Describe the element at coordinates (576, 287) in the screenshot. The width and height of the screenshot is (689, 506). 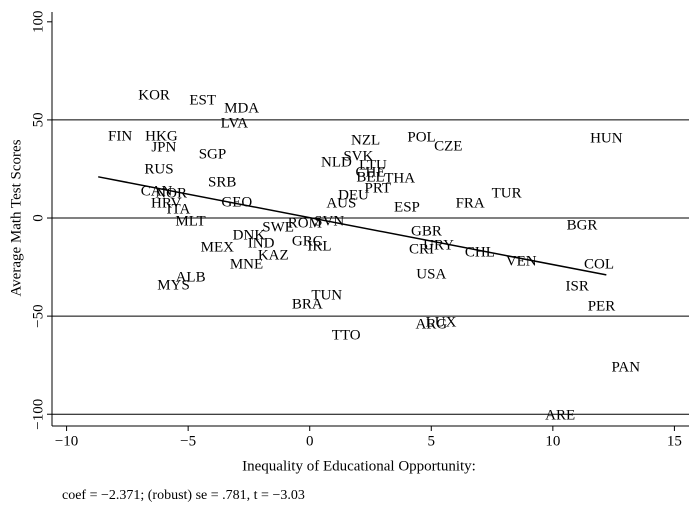
I see `point-label: ISR` at that location.